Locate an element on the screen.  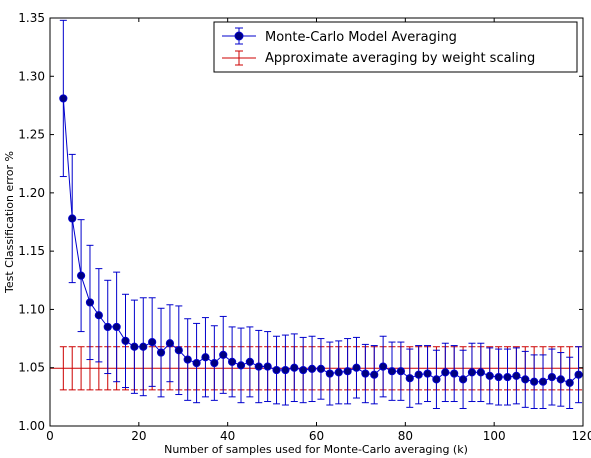
x-tick-label: 80 is located at coordinates (405, 436).